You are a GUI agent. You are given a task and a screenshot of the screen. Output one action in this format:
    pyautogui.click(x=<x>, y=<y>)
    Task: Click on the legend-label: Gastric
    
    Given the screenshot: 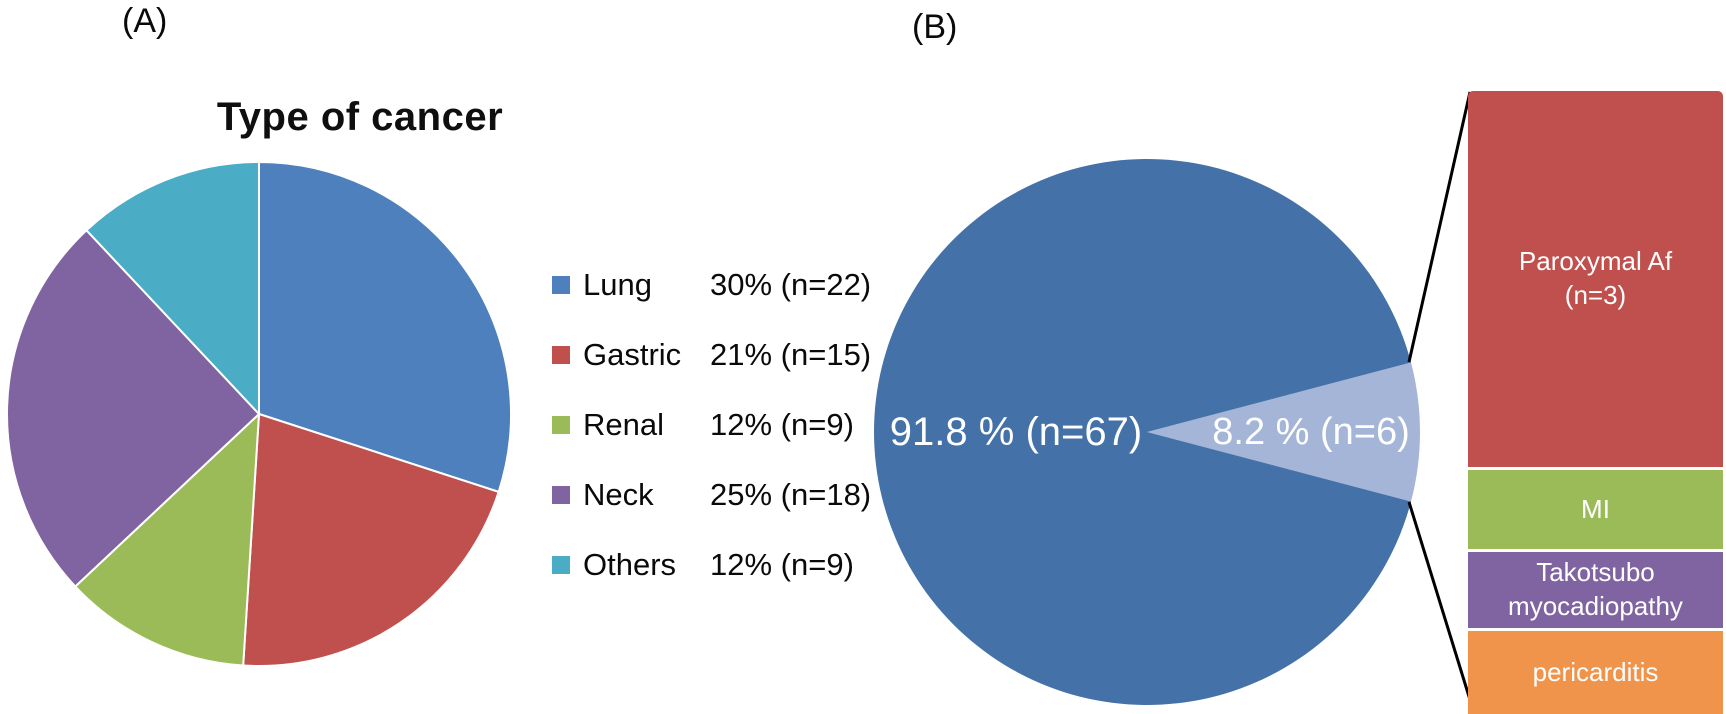 What is the action you would take?
    pyautogui.click(x=632, y=354)
    